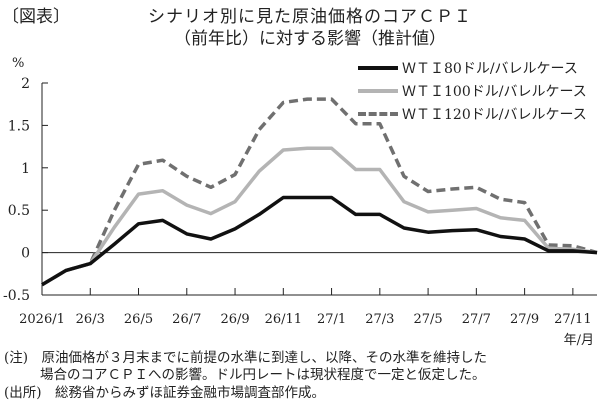 The width and height of the screenshot is (600, 412). I want to click on x-tick-label: 27/5, so click(427, 319).